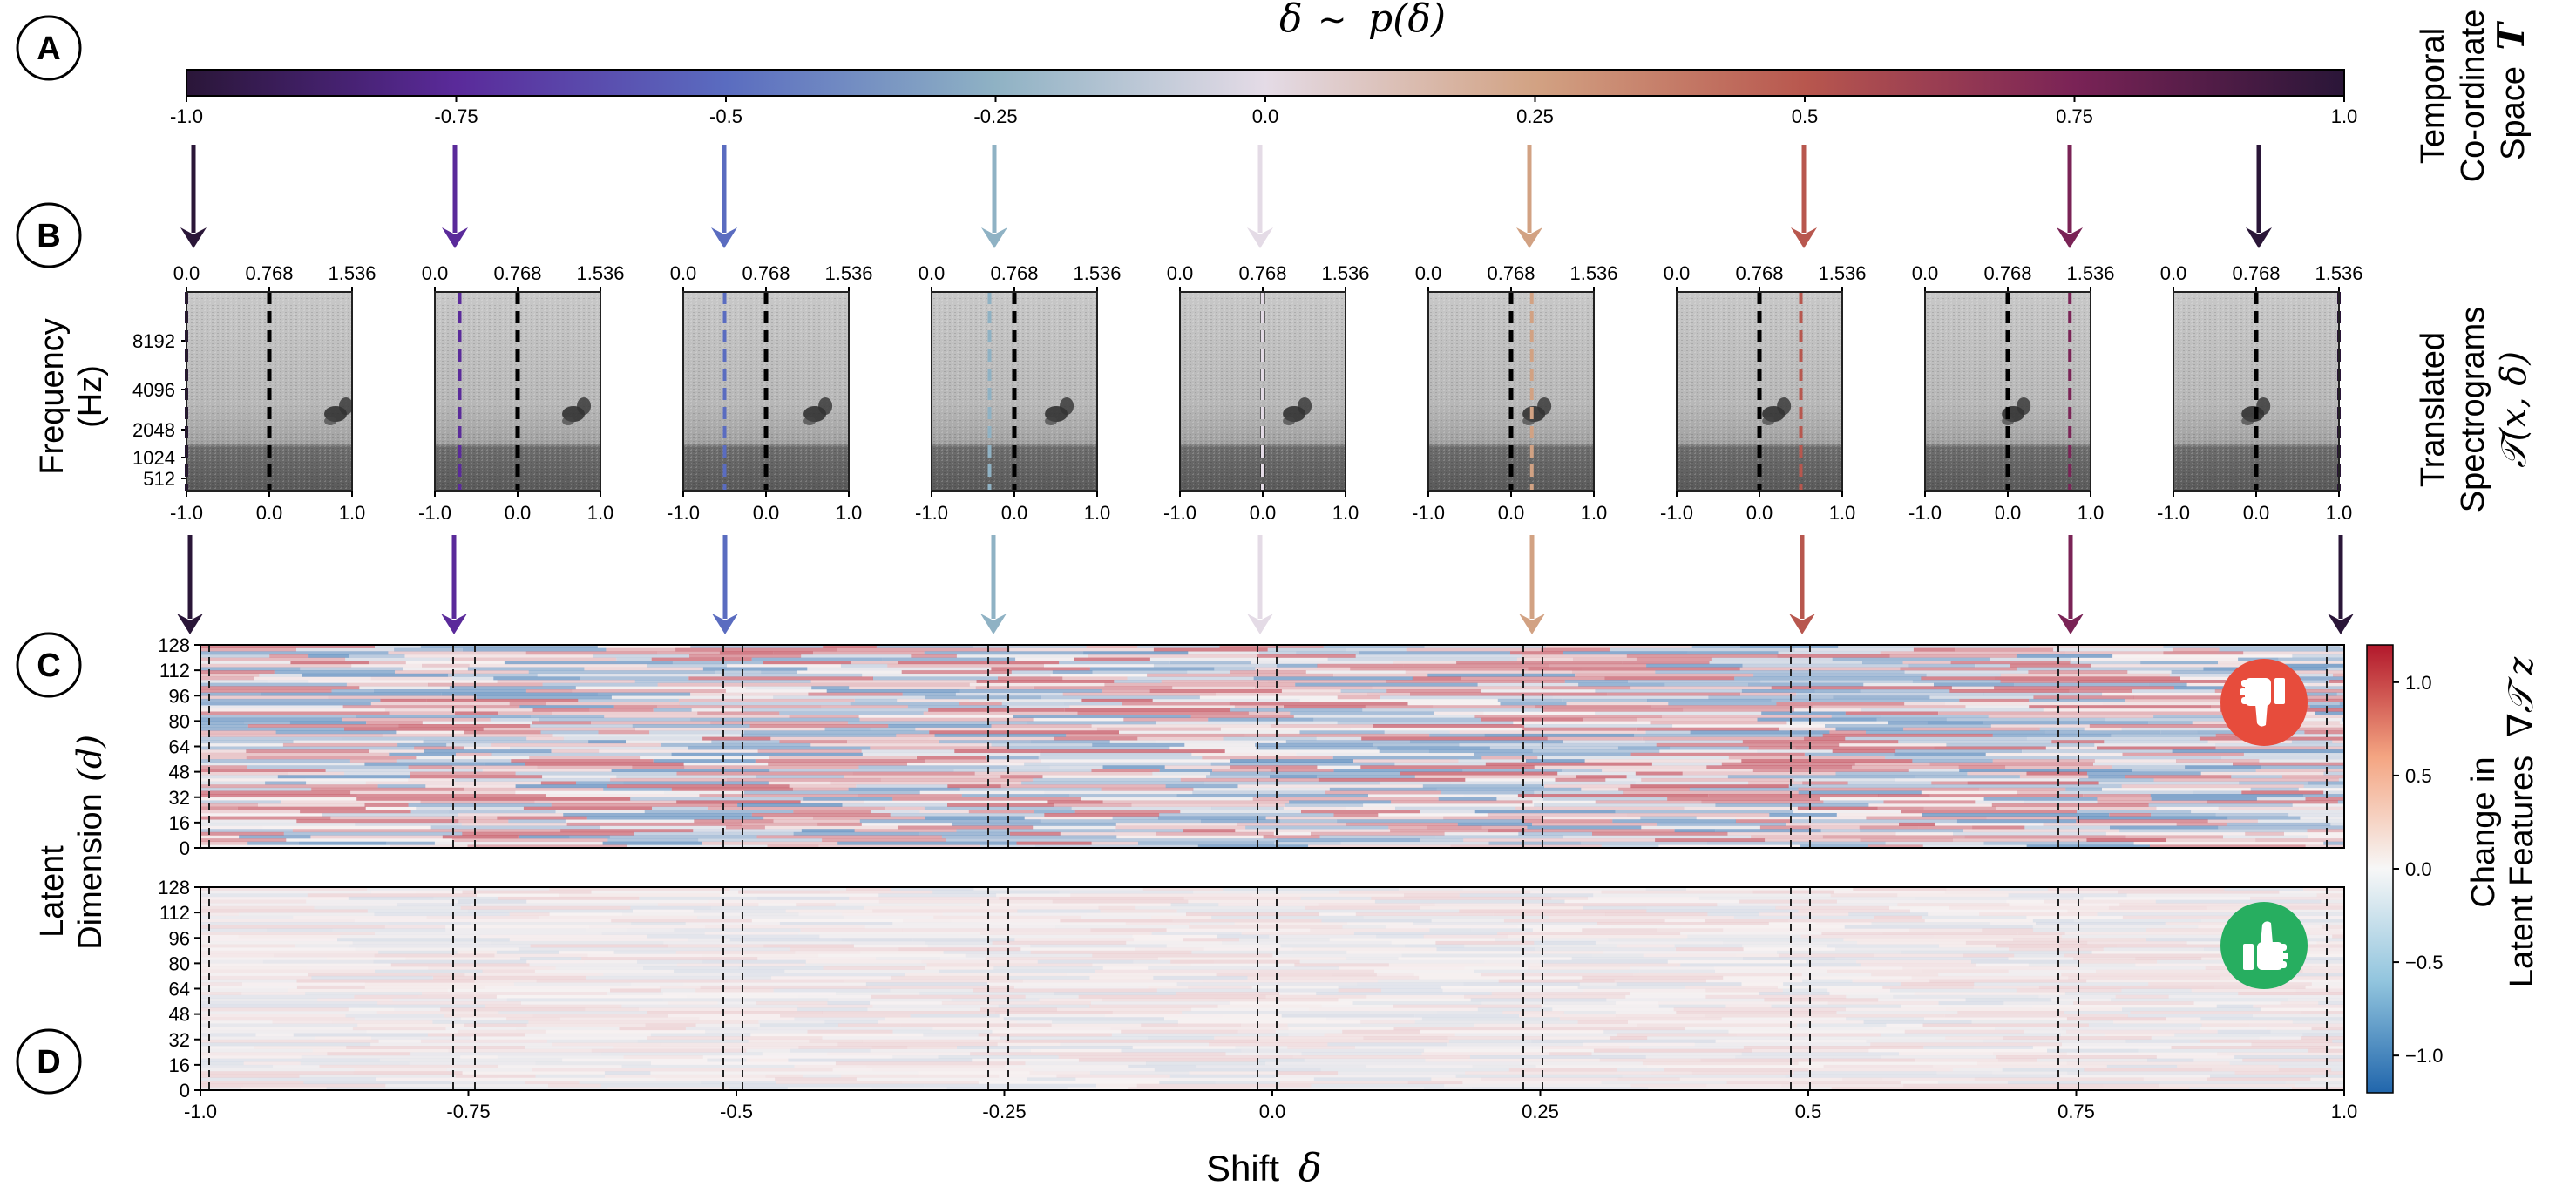 The image size is (2576, 1200). Describe the element at coordinates (2483, 831) in the screenshot. I see `change-line1: Change in` at that location.